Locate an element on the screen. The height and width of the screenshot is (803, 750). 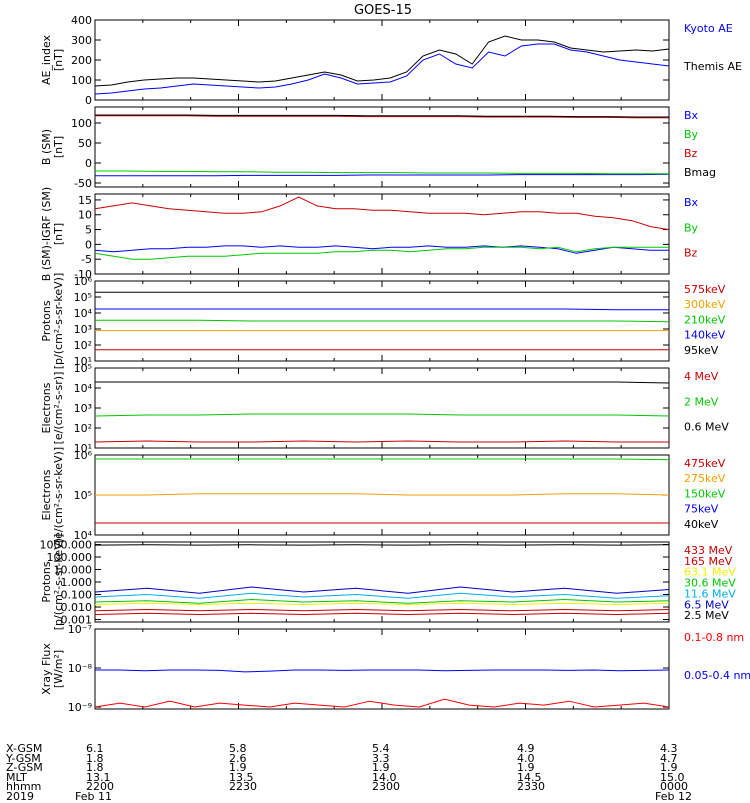
legend-entry: 300keV is located at coordinates (705, 304).